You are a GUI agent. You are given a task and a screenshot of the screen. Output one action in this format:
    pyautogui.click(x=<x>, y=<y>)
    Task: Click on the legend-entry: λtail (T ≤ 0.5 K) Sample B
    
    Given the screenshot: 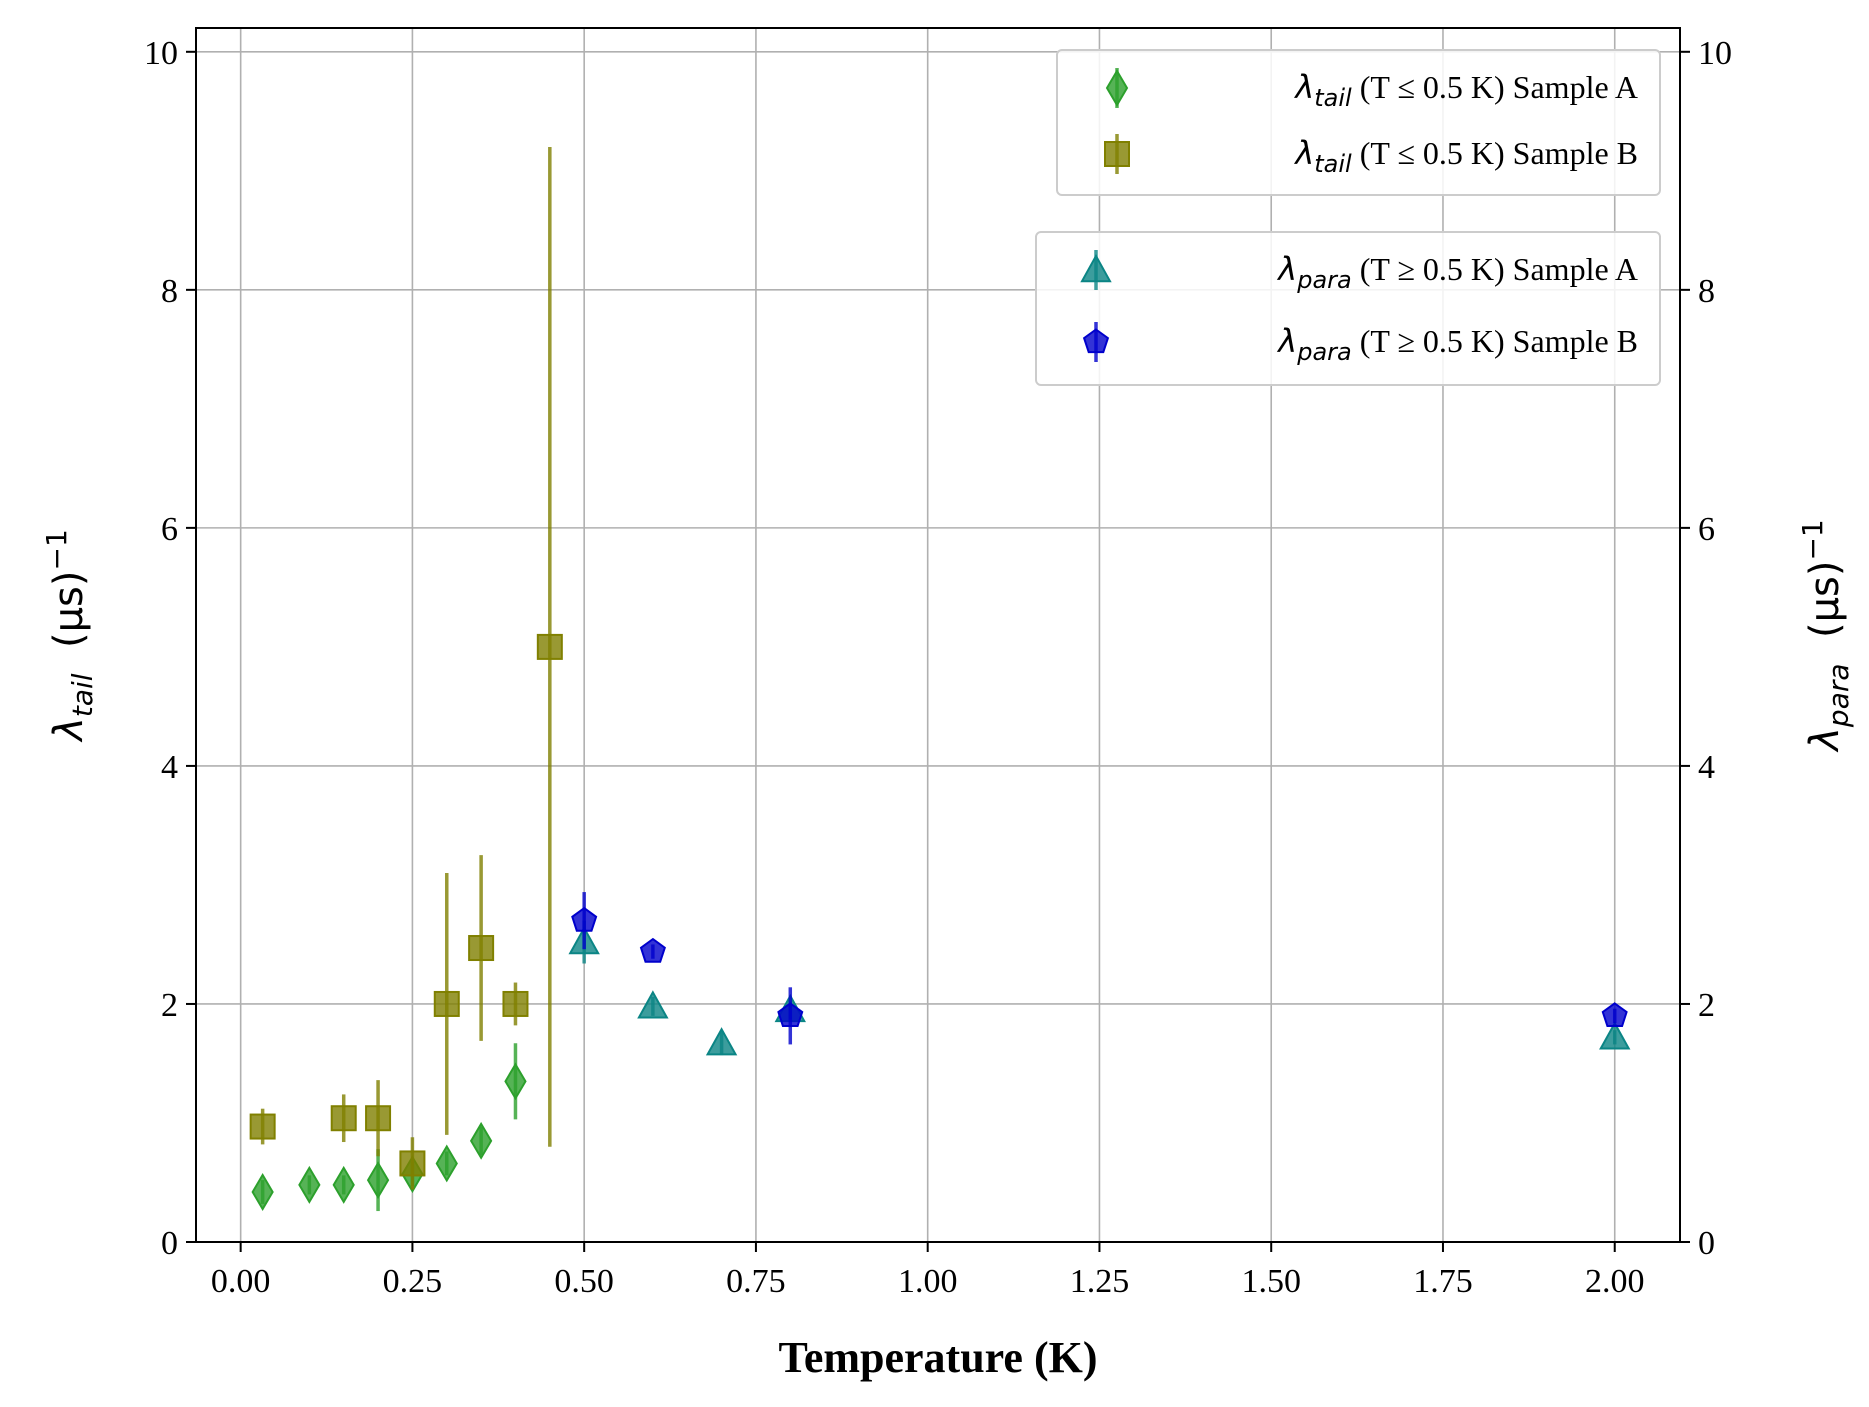 What is the action you would take?
    pyautogui.click(x=1371, y=156)
    